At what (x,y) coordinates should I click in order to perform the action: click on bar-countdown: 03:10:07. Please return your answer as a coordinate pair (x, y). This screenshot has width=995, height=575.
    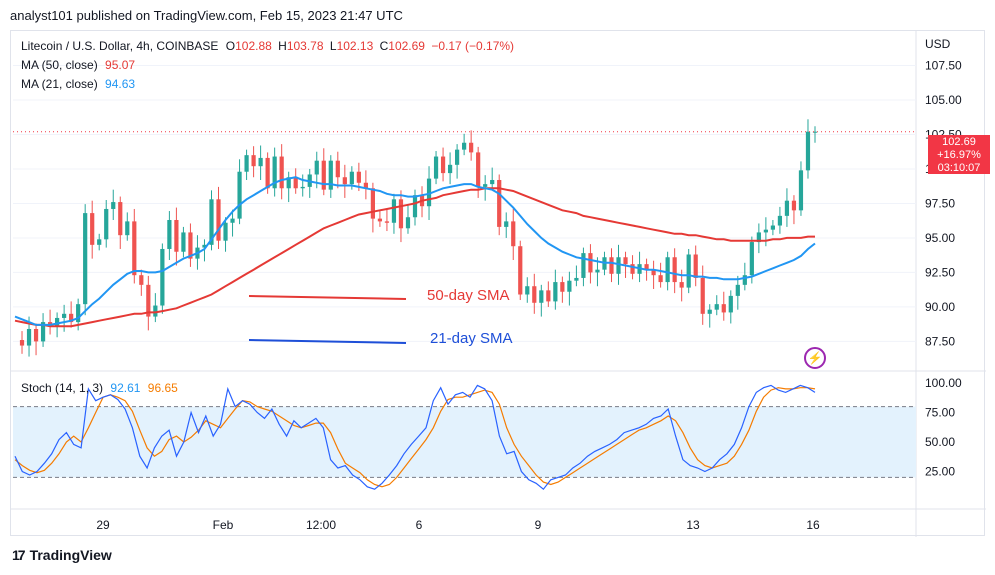
    Looking at the image, I should click on (959, 168).